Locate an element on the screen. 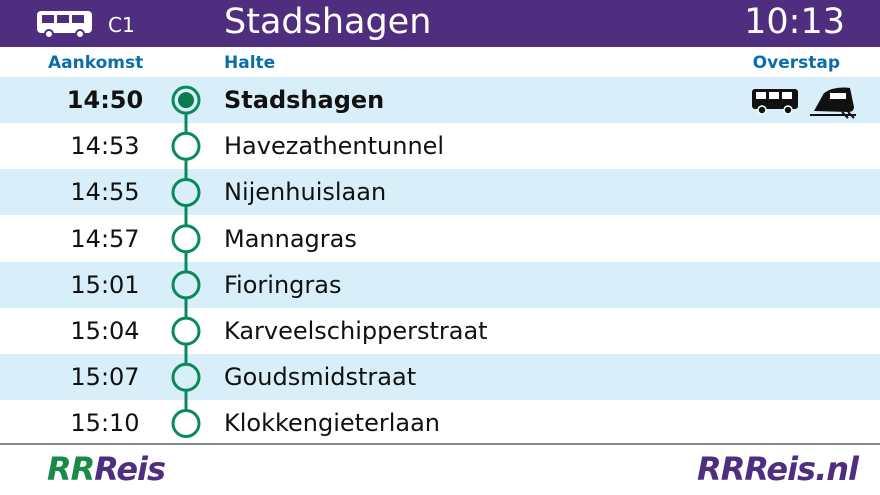 The width and height of the screenshot is (880, 495). arrival-time: 15:01 is located at coordinates (105, 284).